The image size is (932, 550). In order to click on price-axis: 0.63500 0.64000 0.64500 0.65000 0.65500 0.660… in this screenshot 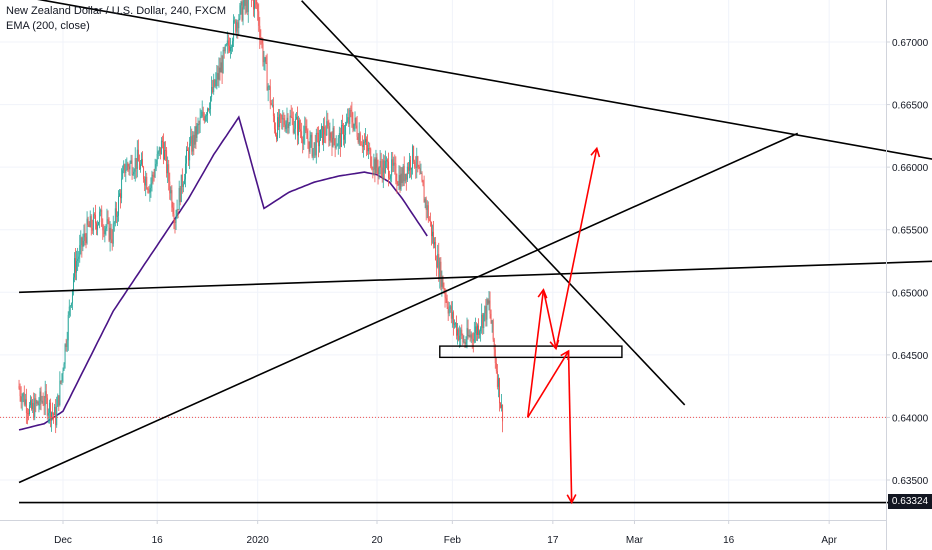, I will do `click(907, 275)`.